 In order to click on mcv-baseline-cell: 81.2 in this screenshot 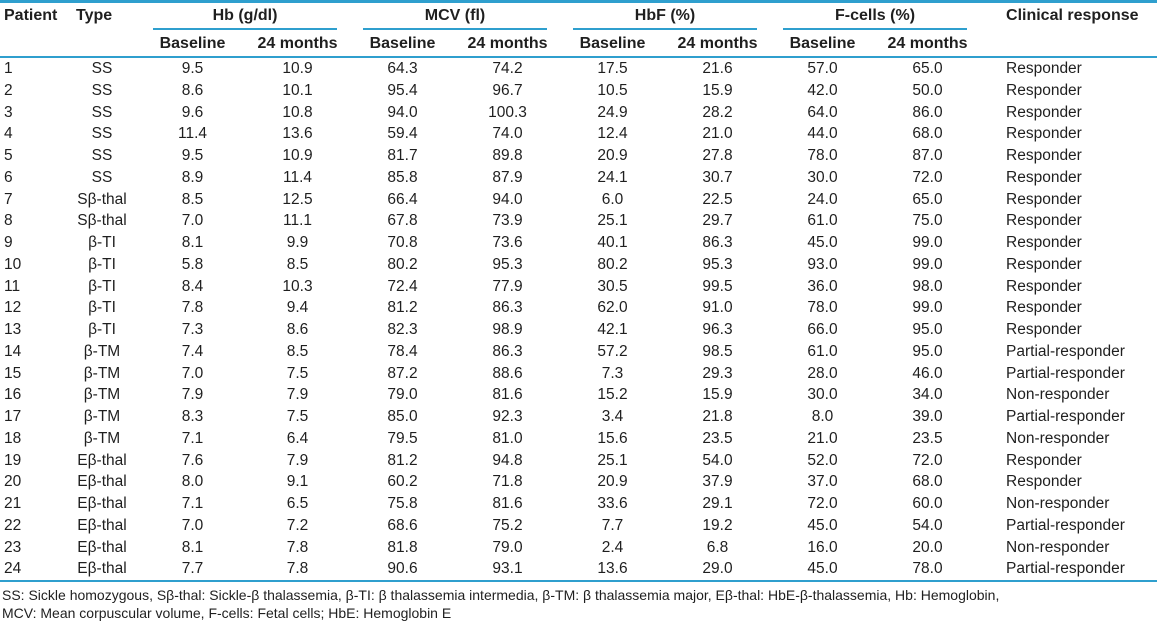, I will do `click(402, 308)`.